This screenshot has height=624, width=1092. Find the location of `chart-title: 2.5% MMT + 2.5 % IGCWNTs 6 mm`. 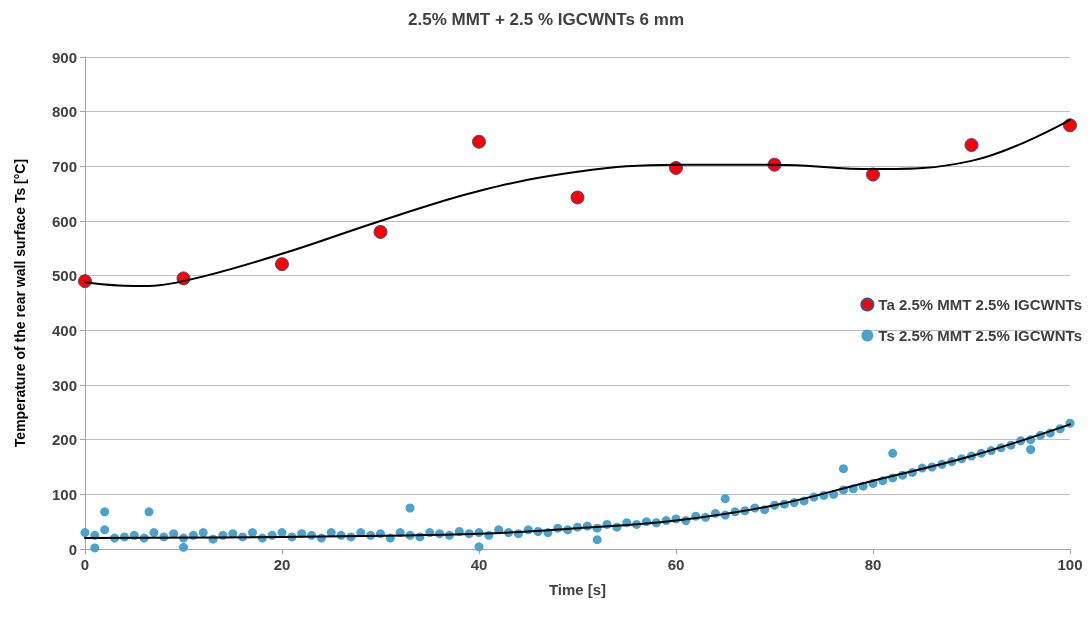

chart-title: 2.5% MMT + 2.5 % IGCWNTs 6 mm is located at coordinates (546, 19).